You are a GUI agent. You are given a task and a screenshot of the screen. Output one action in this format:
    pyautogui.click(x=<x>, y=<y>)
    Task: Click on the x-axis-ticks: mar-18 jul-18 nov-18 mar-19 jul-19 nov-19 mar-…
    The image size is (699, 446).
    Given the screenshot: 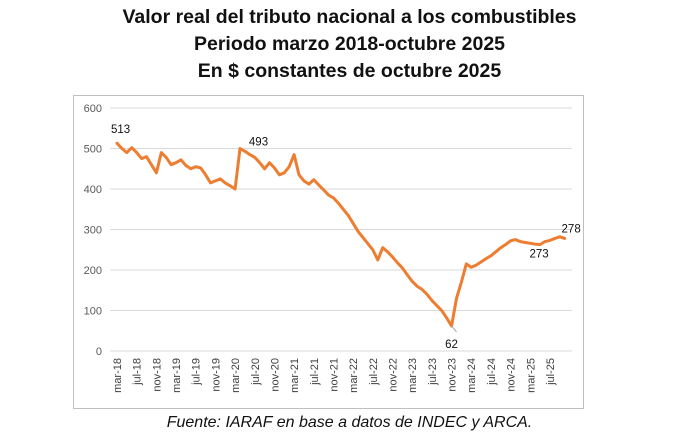 What is the action you would take?
    pyautogui.click(x=334, y=375)
    